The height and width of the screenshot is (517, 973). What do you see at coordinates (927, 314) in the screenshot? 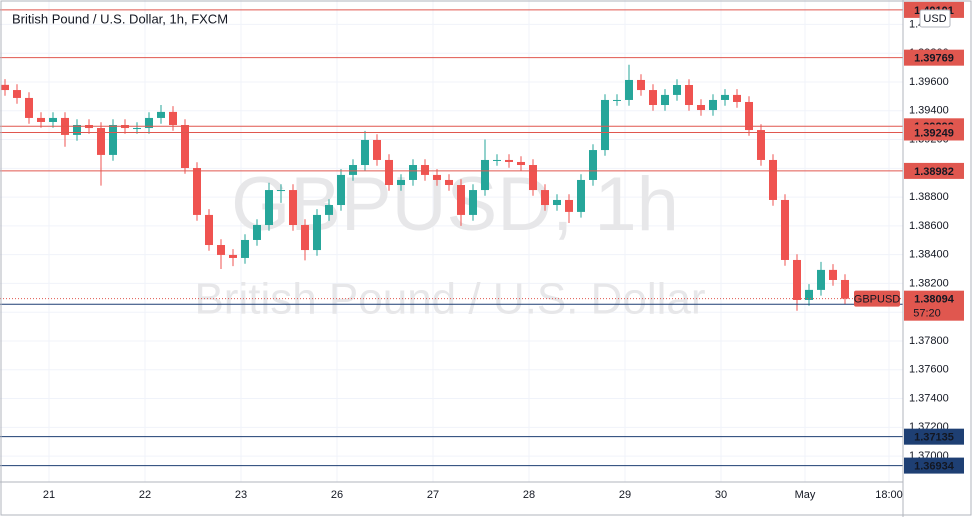
I see `countdown-label: 57:20` at bounding box center [927, 314].